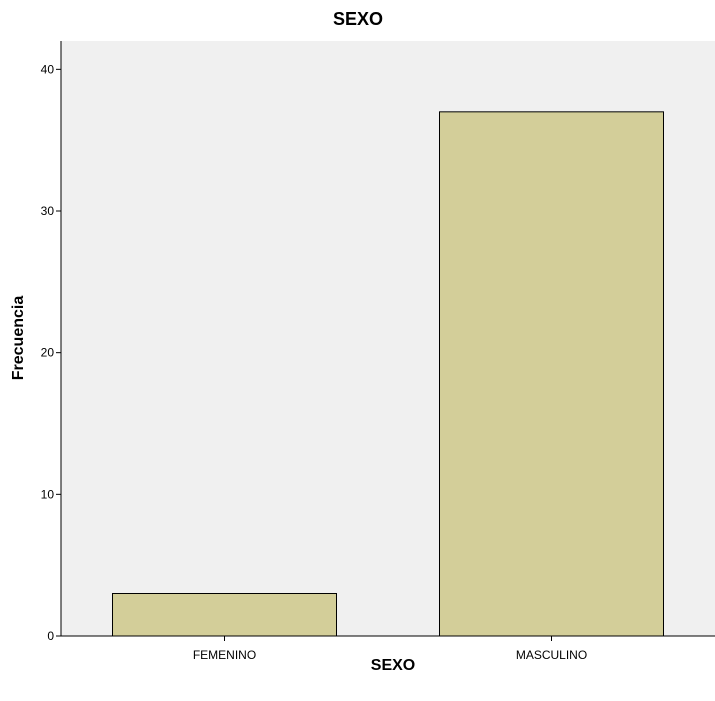 The width and height of the screenshot is (715, 701). I want to click on y-tick-label: 40, so click(48, 69).